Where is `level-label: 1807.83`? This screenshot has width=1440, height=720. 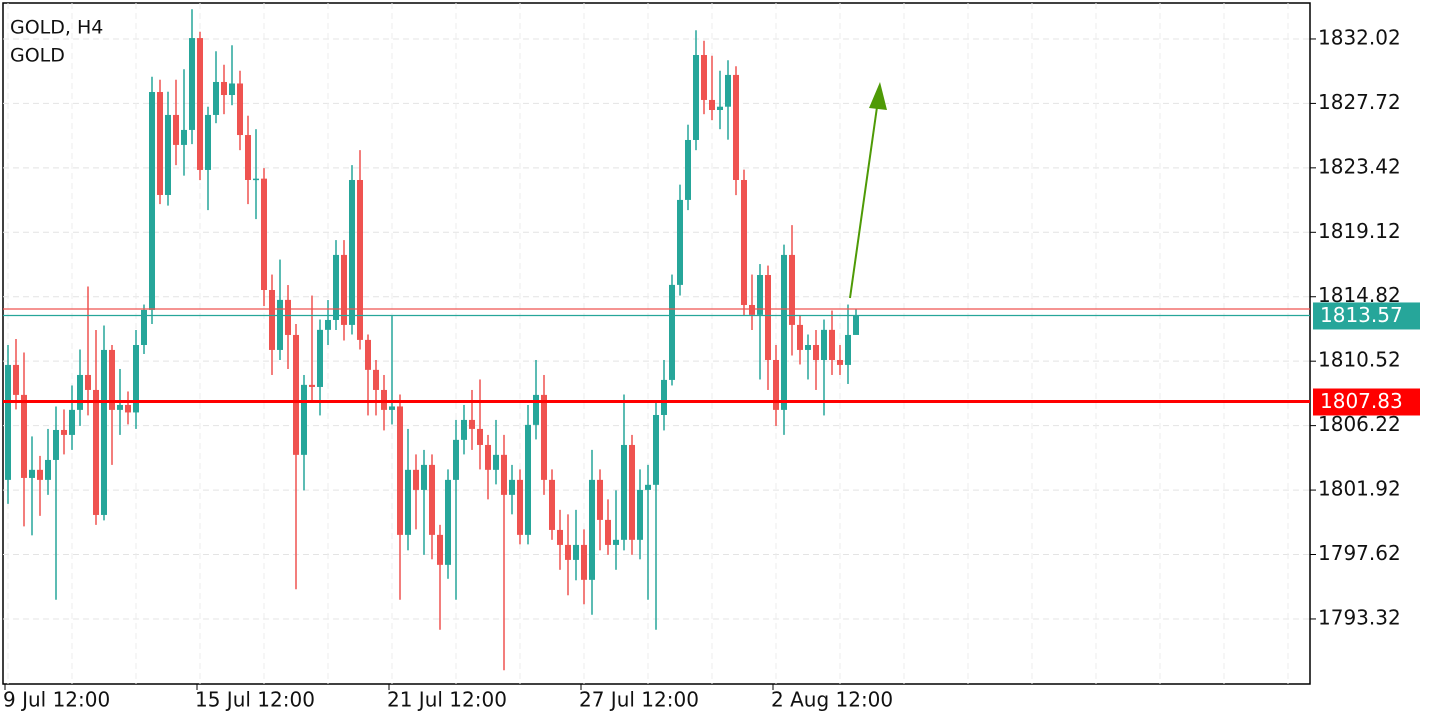
level-label: 1807.83 is located at coordinates (1361, 401).